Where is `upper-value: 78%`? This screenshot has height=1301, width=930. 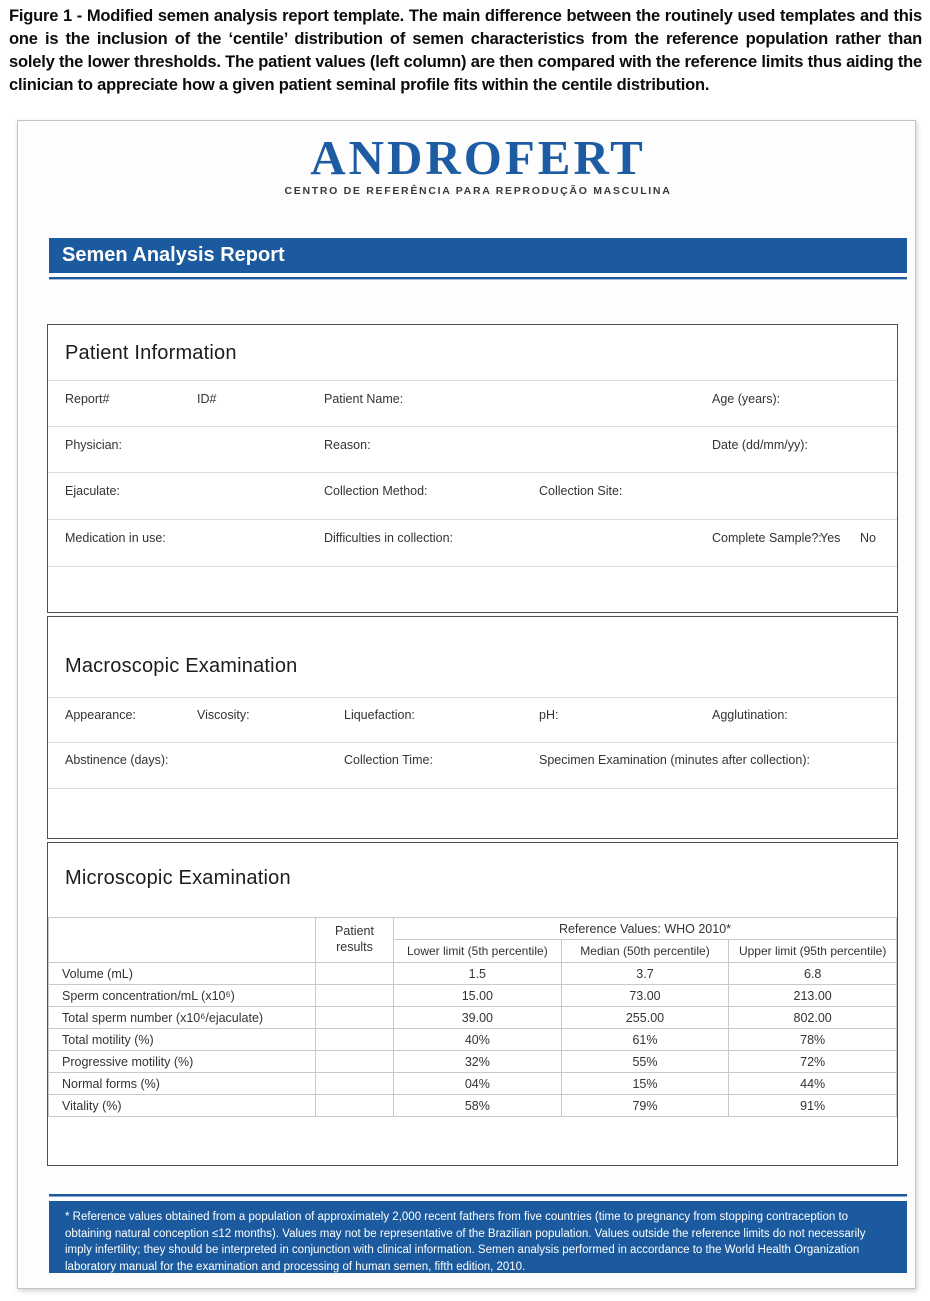 upper-value: 78% is located at coordinates (812, 1039).